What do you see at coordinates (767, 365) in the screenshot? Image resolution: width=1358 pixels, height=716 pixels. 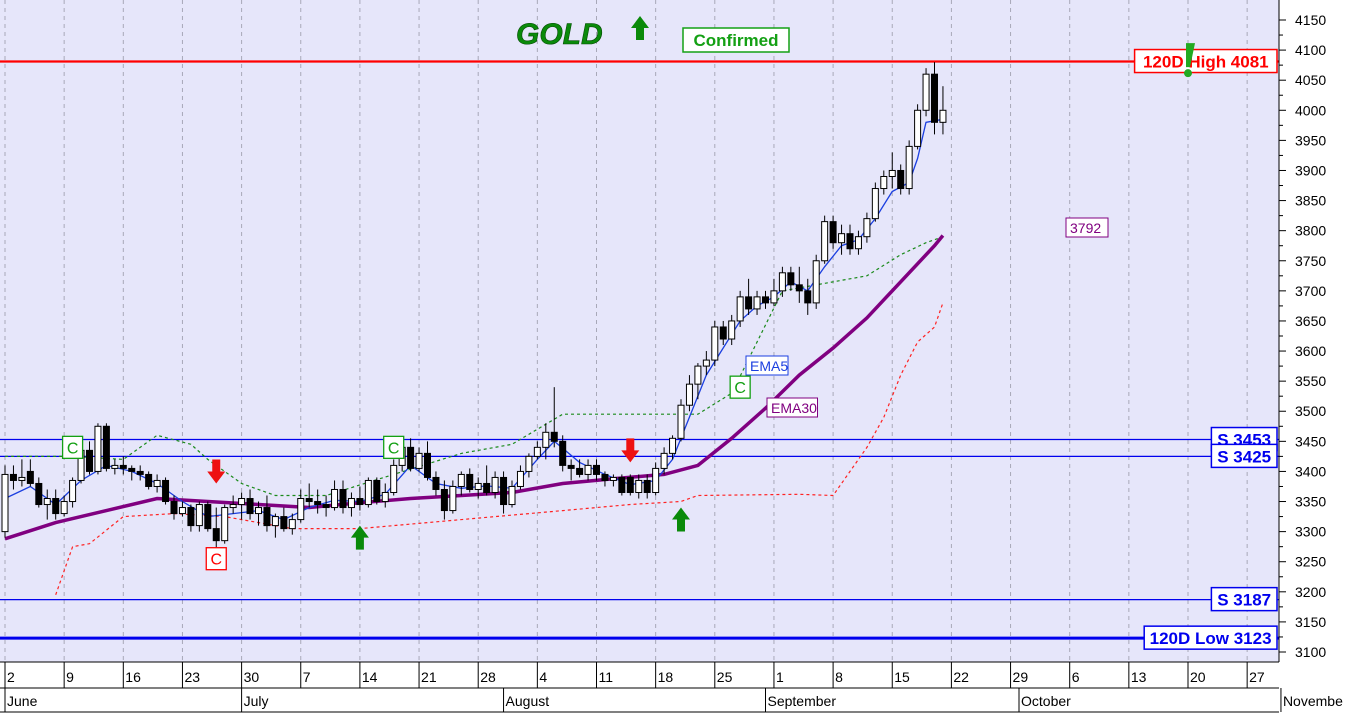 I see `ema5-label-box` at bounding box center [767, 365].